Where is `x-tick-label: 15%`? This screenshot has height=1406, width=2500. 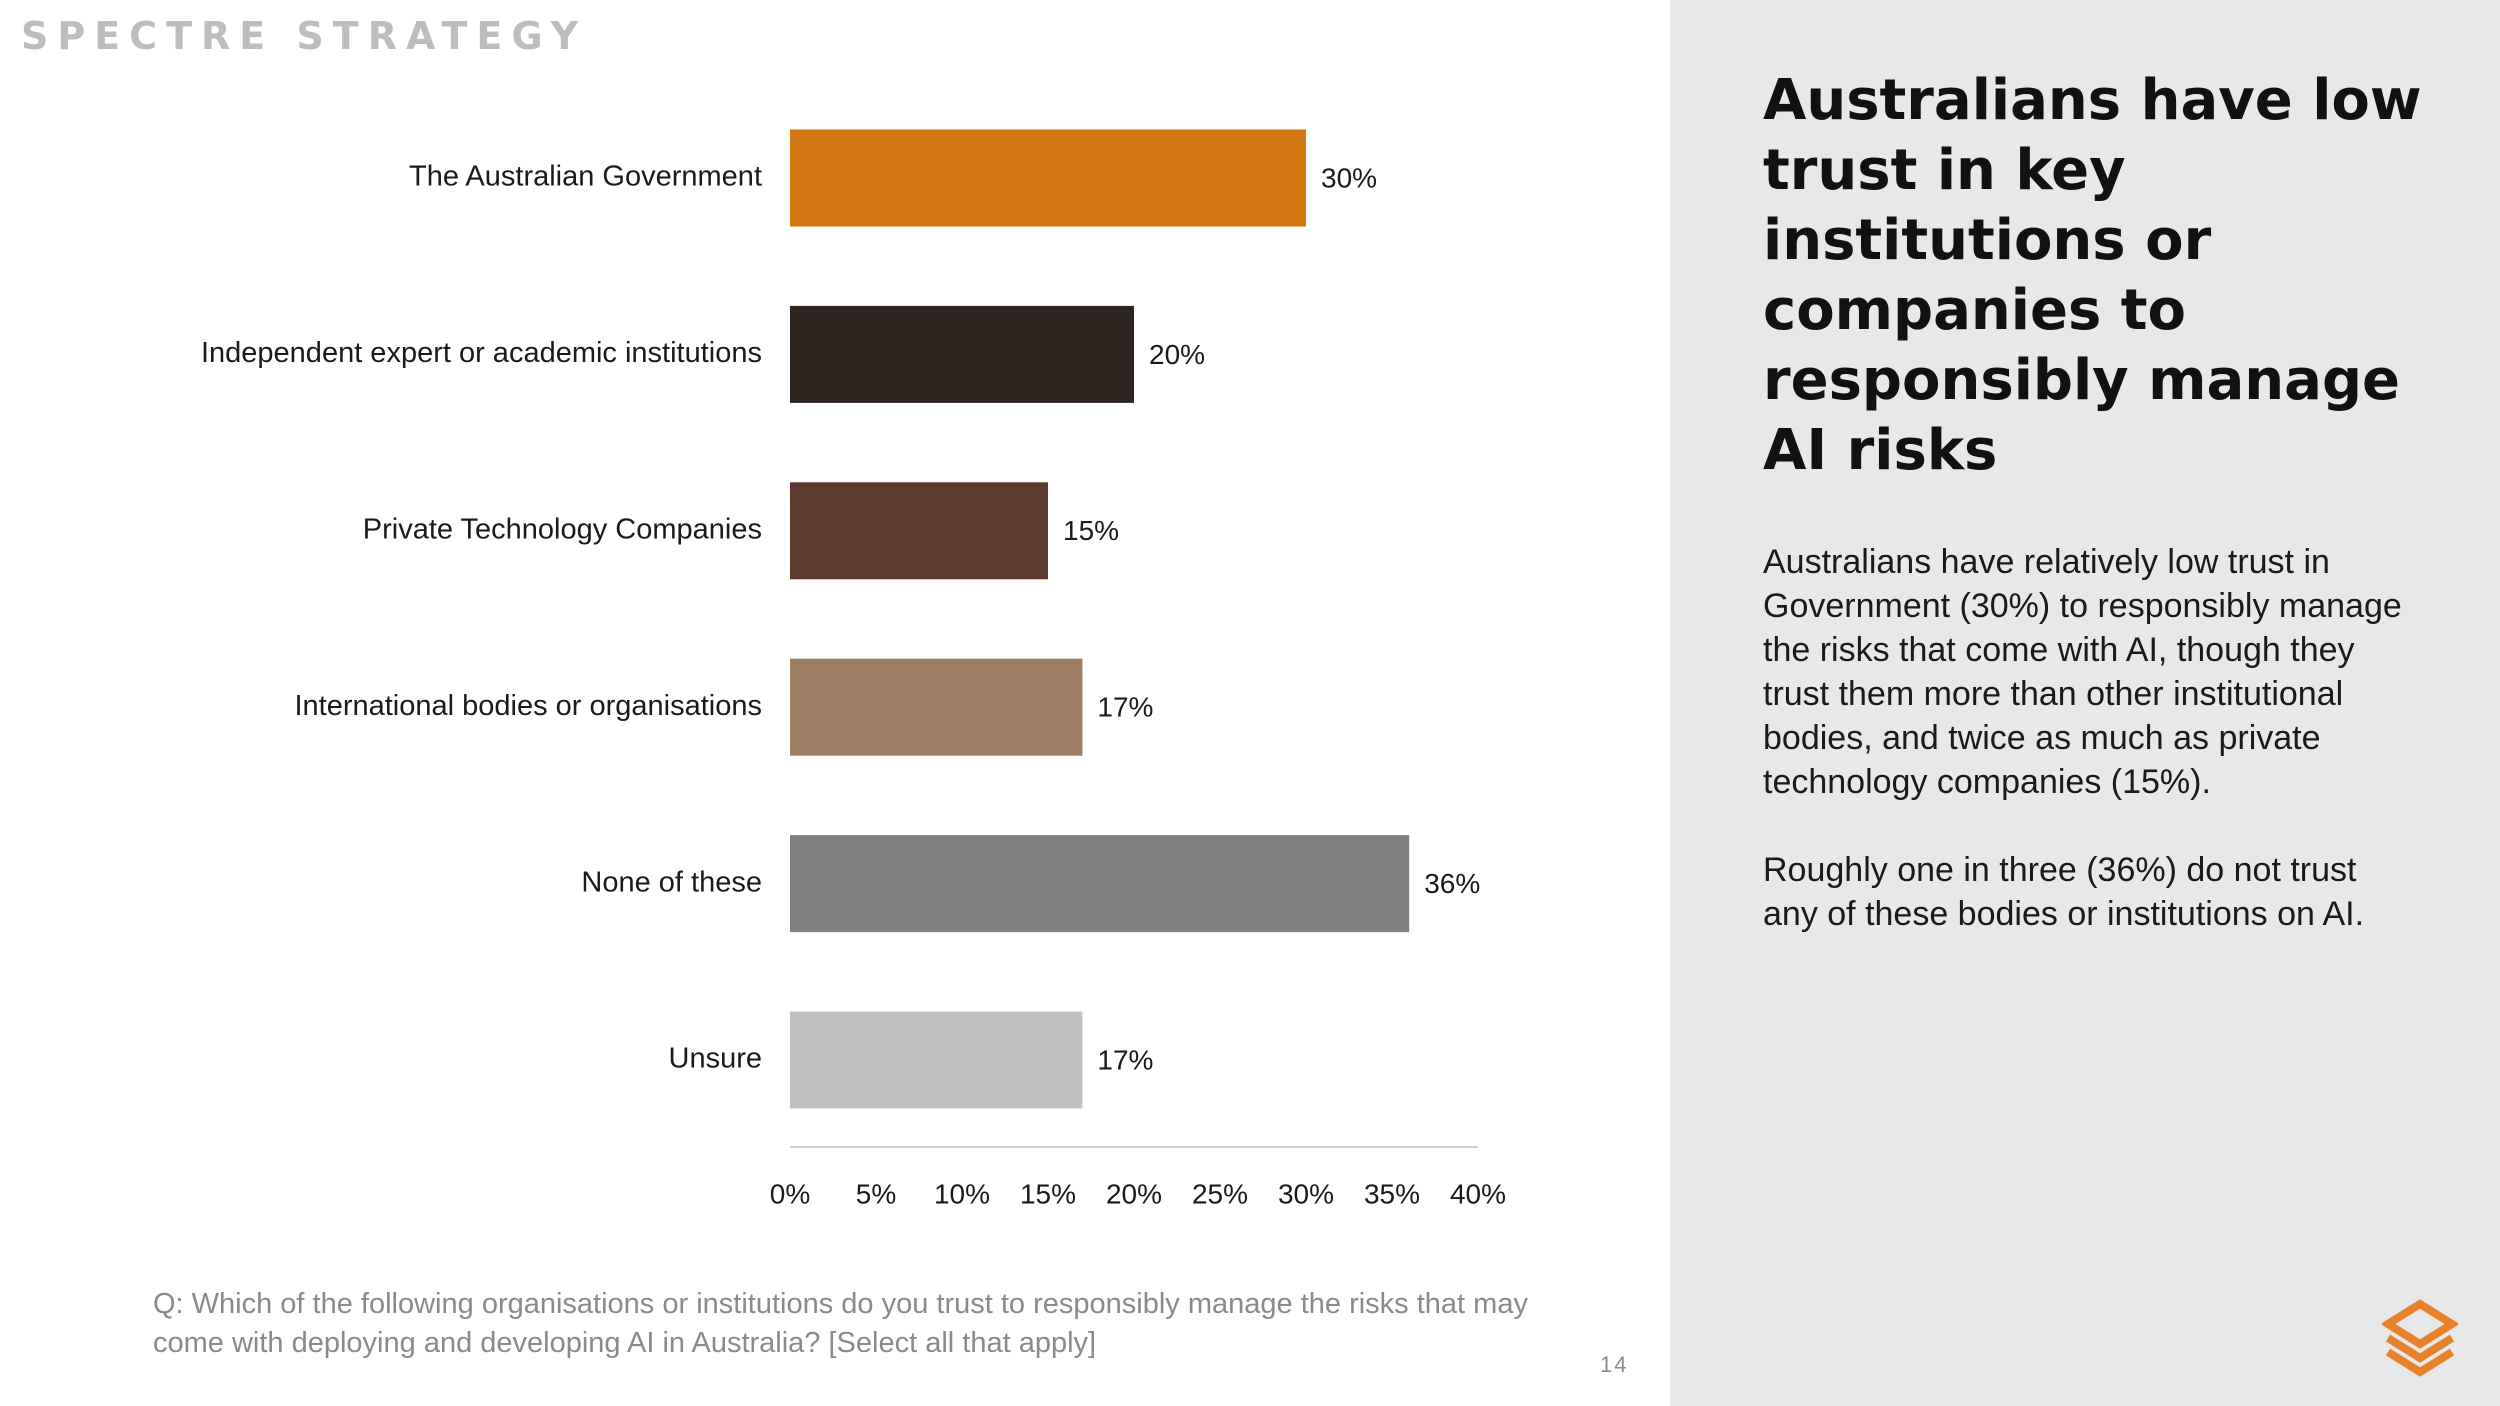 x-tick-label: 15% is located at coordinates (1048, 1193).